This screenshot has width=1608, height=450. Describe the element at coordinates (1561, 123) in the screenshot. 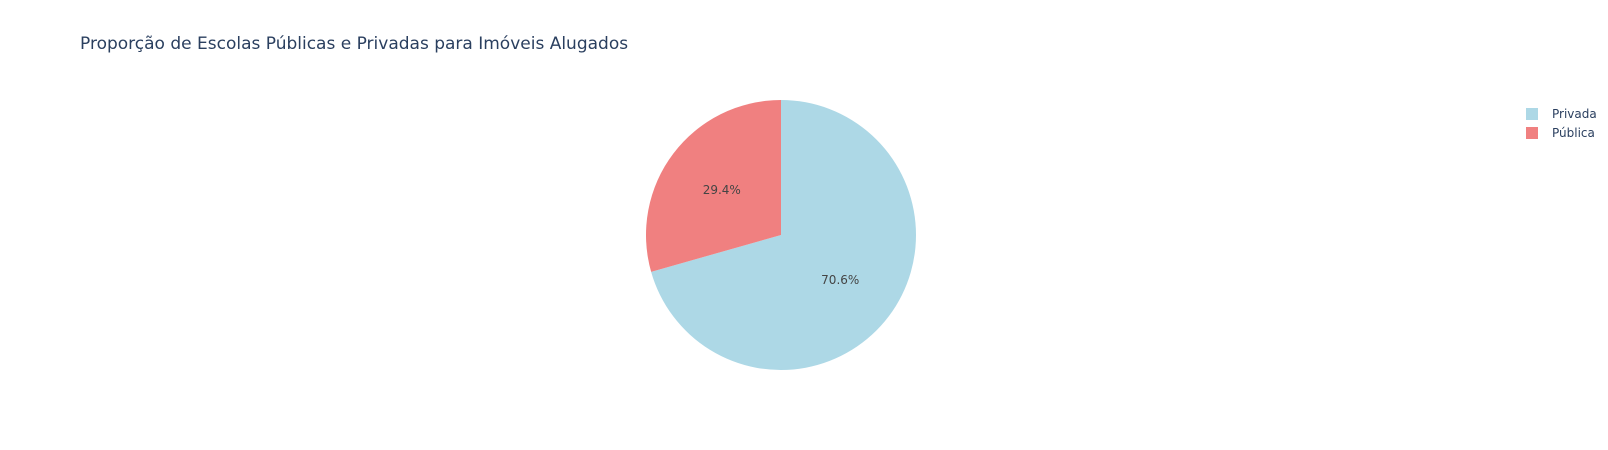

I see `legend: Privada Pública` at that location.